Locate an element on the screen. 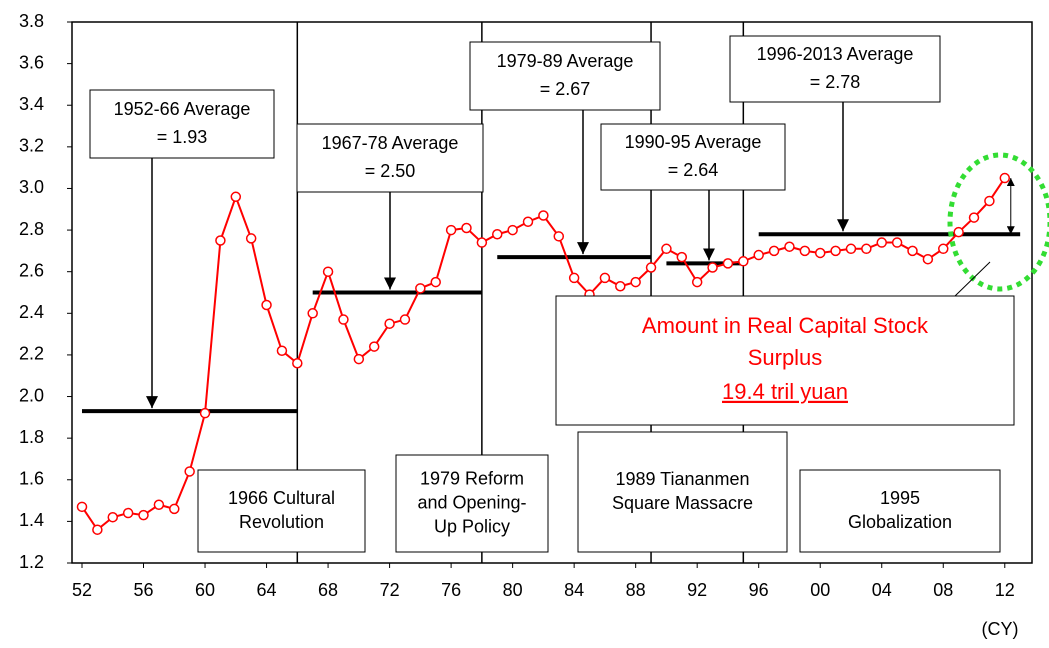  x-tick-label: 68 is located at coordinates (328, 590).